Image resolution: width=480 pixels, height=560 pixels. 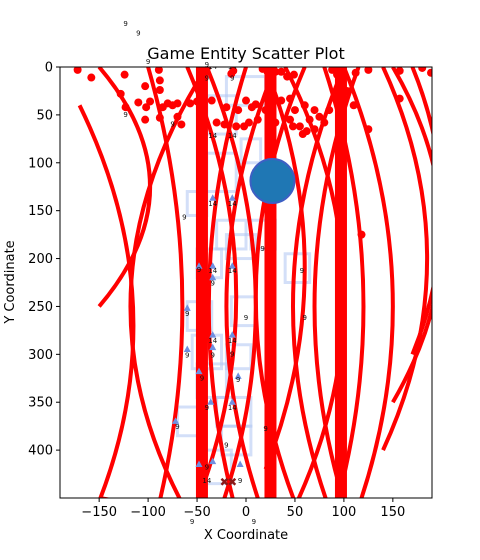 What do you see at coordinates (206, 481) in the screenshot?
I see `entity-label-37: 14` at bounding box center [206, 481].